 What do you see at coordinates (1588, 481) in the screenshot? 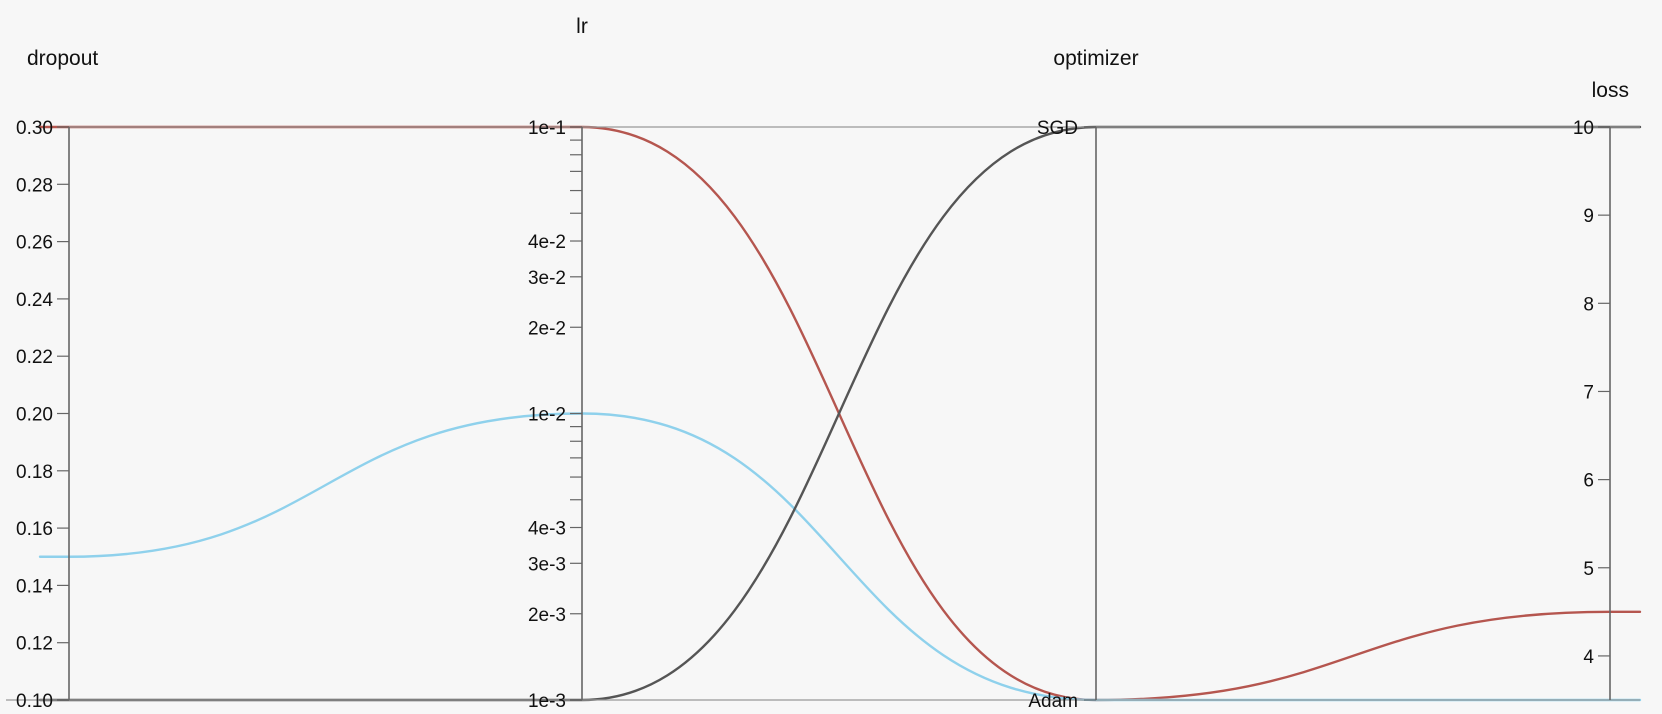
I see `tick-label: 6` at bounding box center [1588, 481].